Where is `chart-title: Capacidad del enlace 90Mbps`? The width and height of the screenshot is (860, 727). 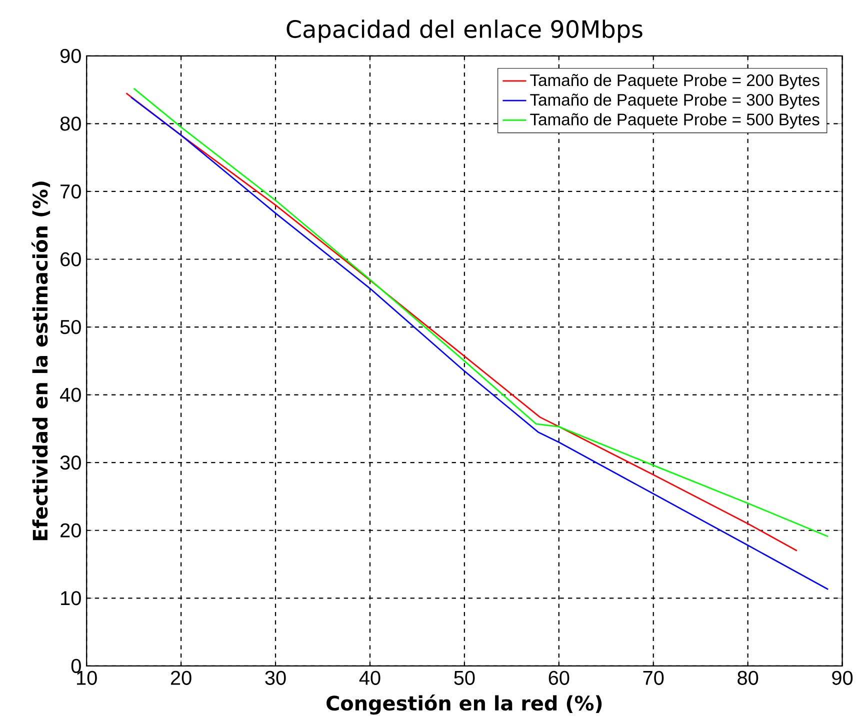 chart-title: Capacidad del enlace 90Mbps is located at coordinates (464, 31).